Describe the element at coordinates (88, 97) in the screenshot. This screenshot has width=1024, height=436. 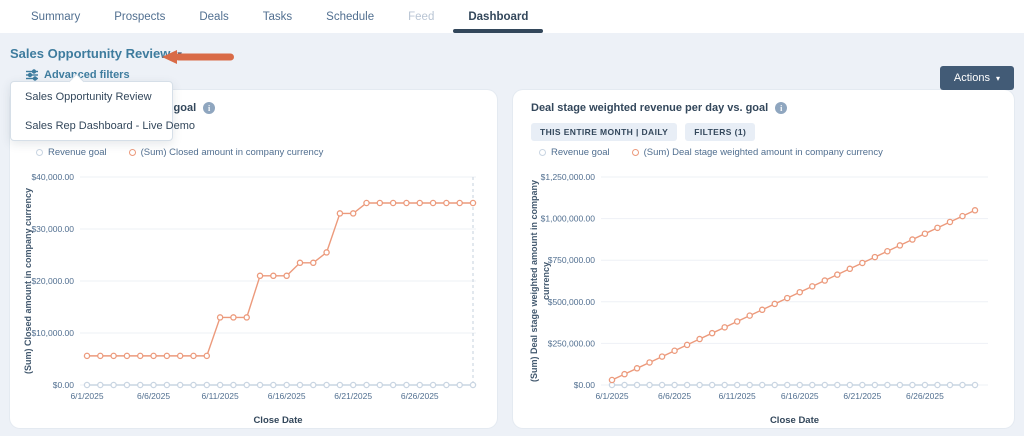
I see `menu-item-0: Sales Opportunity Review` at that location.